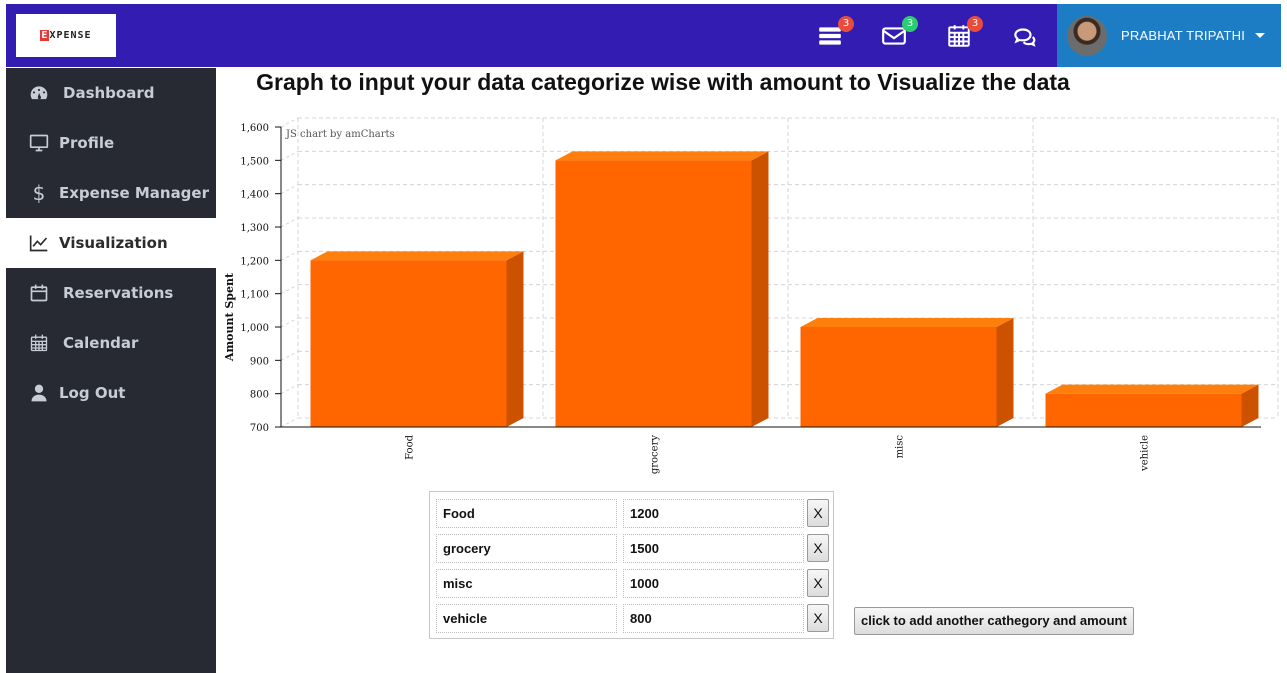 The image size is (1287, 673). Describe the element at coordinates (134, 193) in the screenshot. I see `sidebar-label-expense-manager: Expense Manager` at that location.